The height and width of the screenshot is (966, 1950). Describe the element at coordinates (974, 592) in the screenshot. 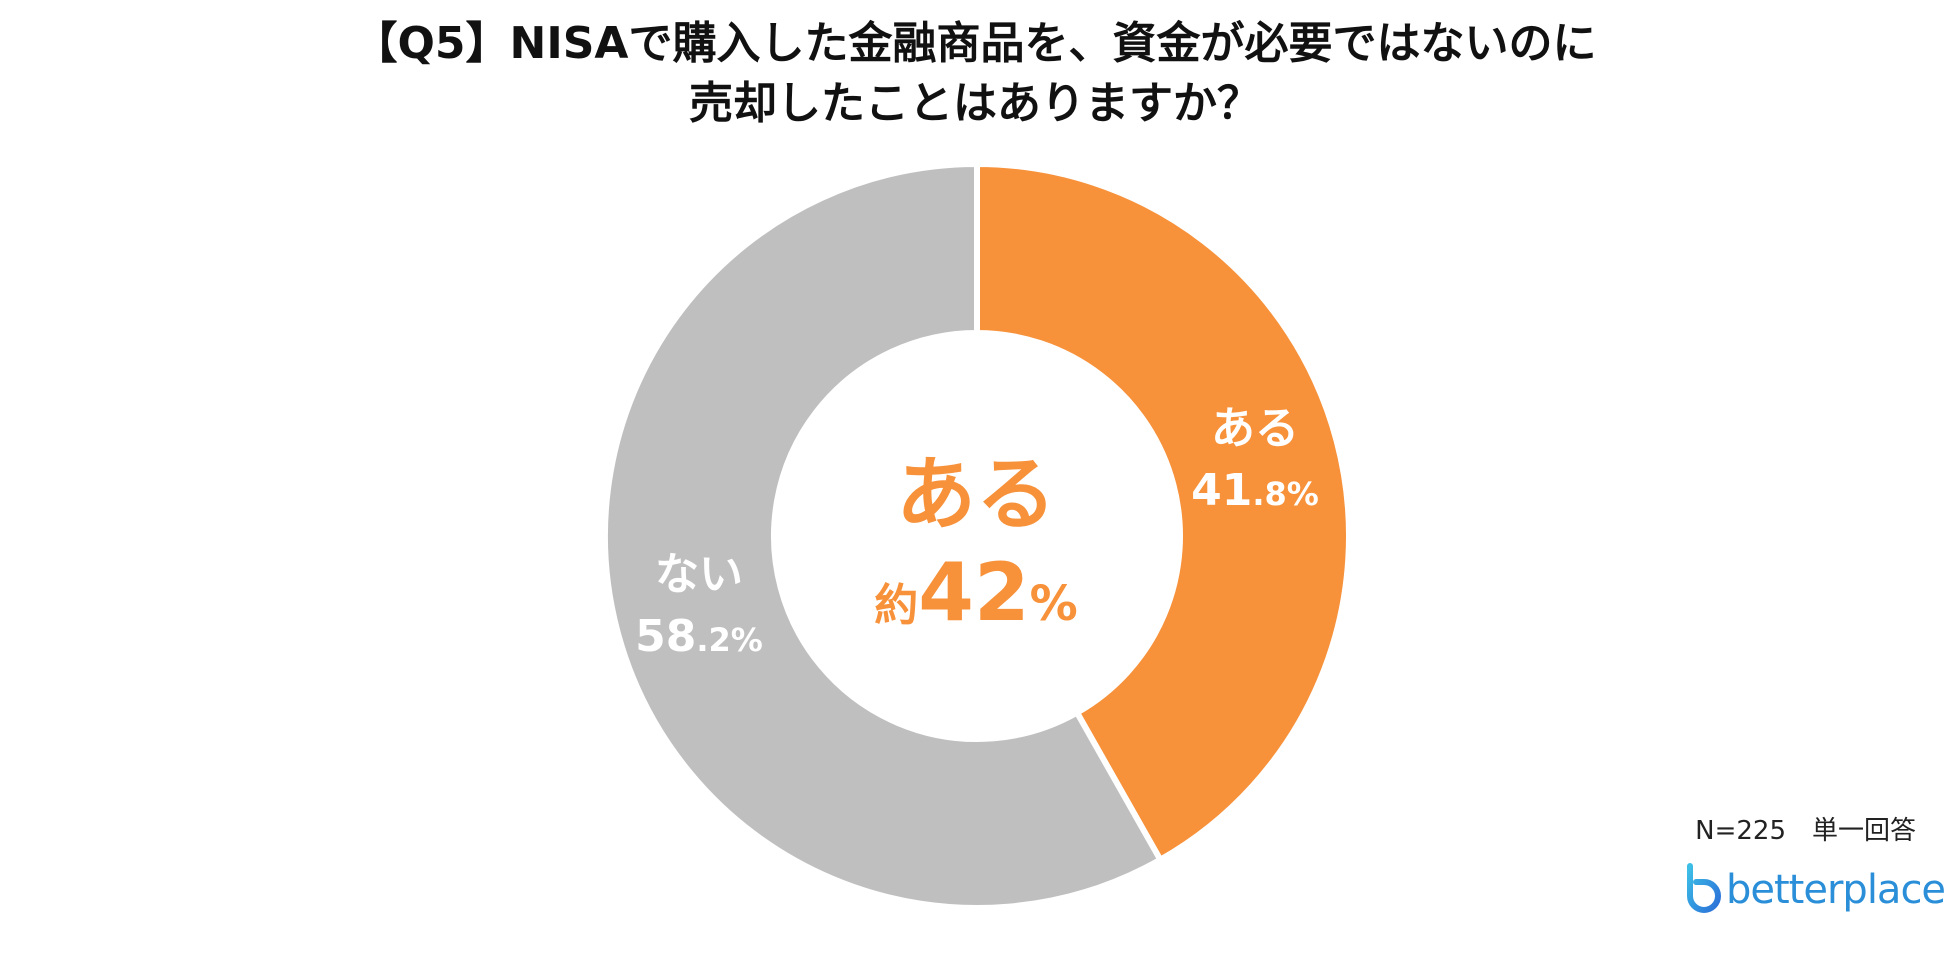

I see `center-label-number: 42` at that location.